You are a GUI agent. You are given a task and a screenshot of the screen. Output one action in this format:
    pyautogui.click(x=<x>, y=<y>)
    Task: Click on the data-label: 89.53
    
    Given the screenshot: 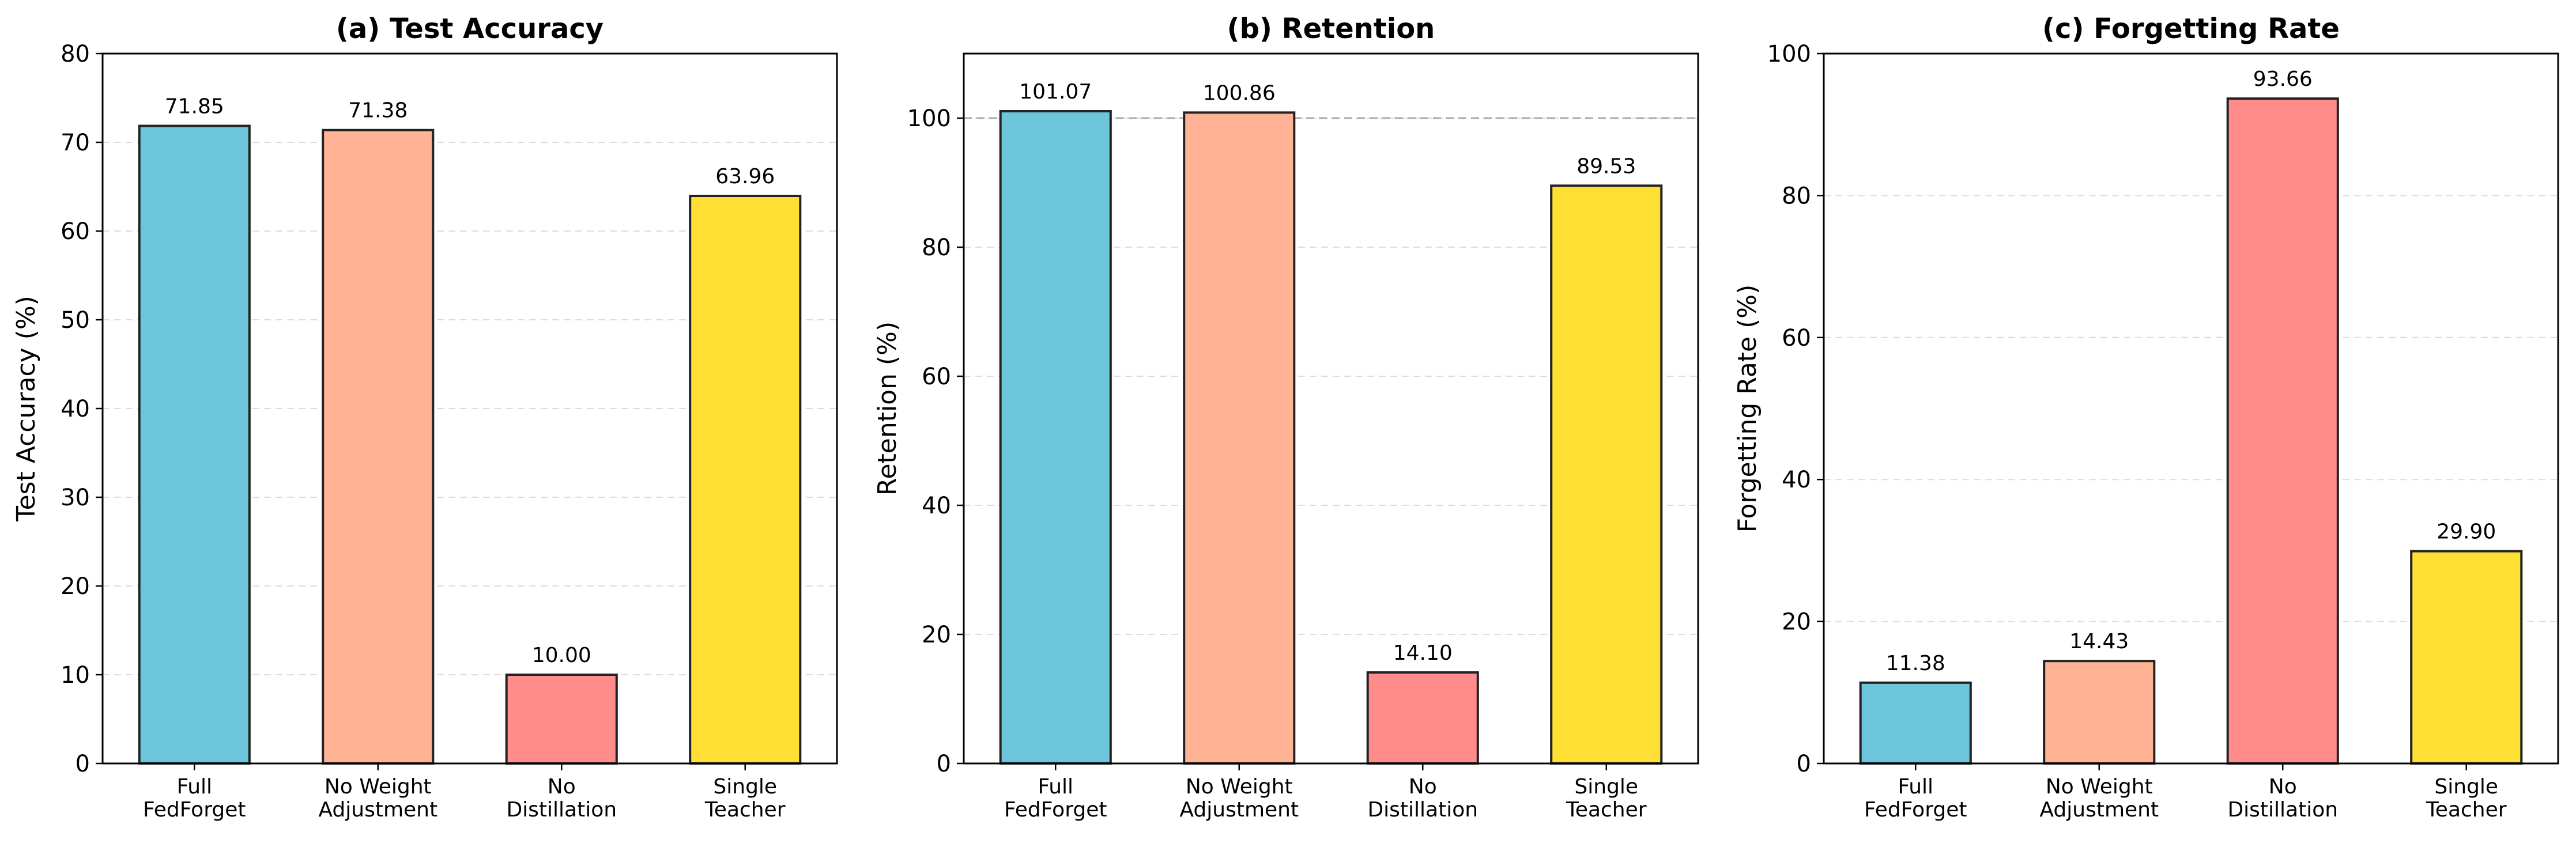 What is the action you would take?
    pyautogui.click(x=1606, y=166)
    